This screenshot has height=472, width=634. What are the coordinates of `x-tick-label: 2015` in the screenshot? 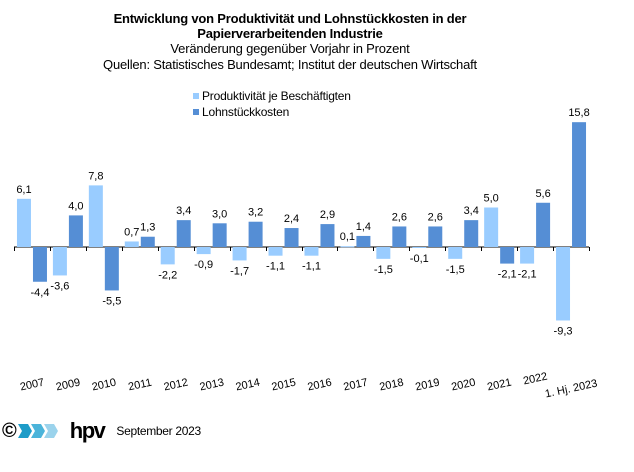 It's located at (284, 385).